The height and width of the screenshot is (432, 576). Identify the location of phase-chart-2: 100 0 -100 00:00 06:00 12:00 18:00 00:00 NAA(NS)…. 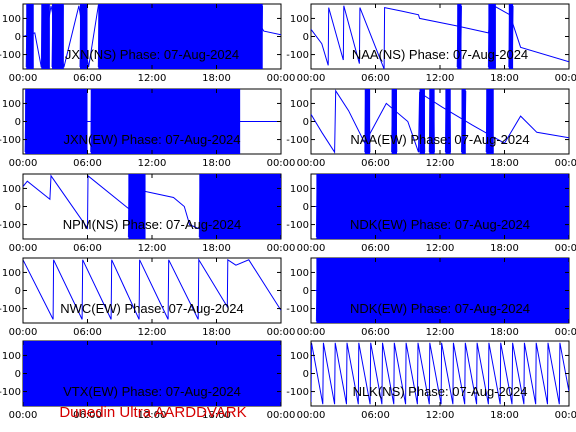
(431, 43).